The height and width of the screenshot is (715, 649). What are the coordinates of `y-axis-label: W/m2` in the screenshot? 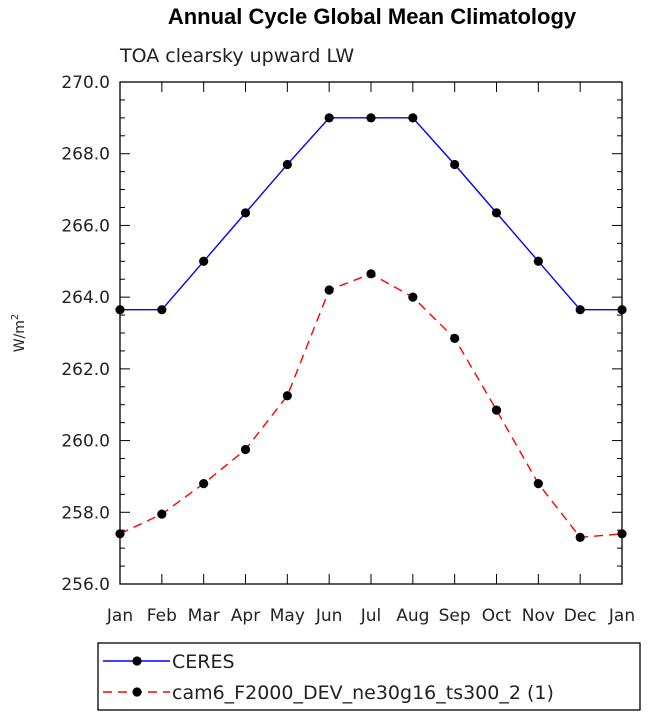 It's located at (19, 333).